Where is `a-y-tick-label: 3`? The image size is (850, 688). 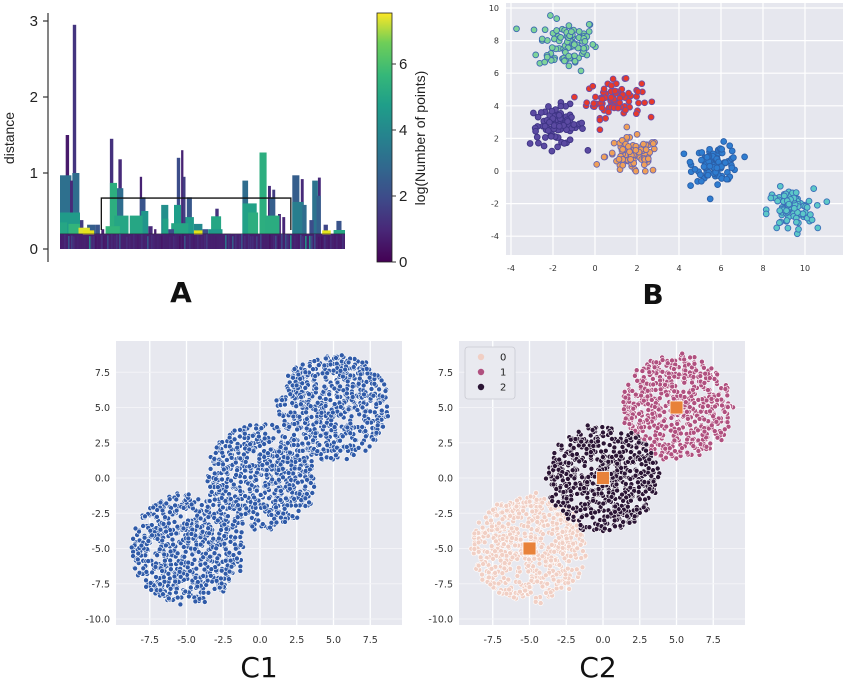
a-y-tick-label: 3 is located at coordinates (34, 21).